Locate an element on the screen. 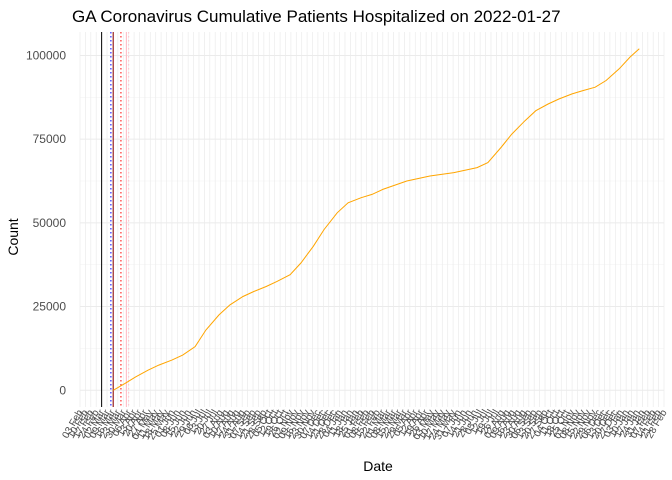 Image resolution: width=672 pixels, height=480 pixels. y-axis-title: Count is located at coordinates (13, 236).